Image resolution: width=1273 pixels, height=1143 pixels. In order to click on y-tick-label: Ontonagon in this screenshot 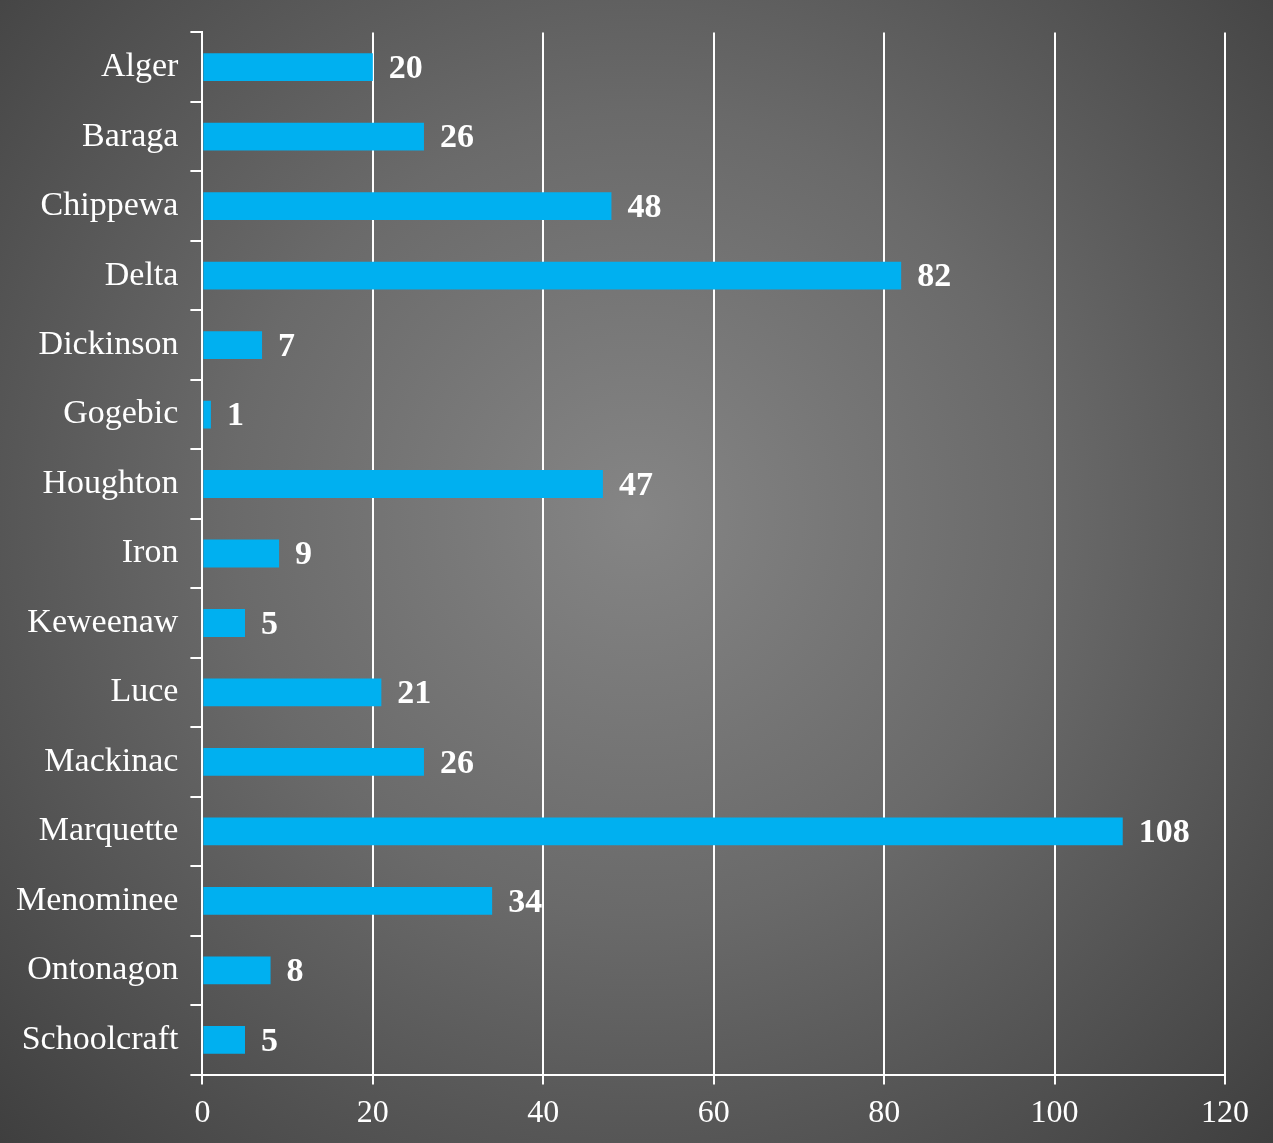, I will do `click(103, 968)`.